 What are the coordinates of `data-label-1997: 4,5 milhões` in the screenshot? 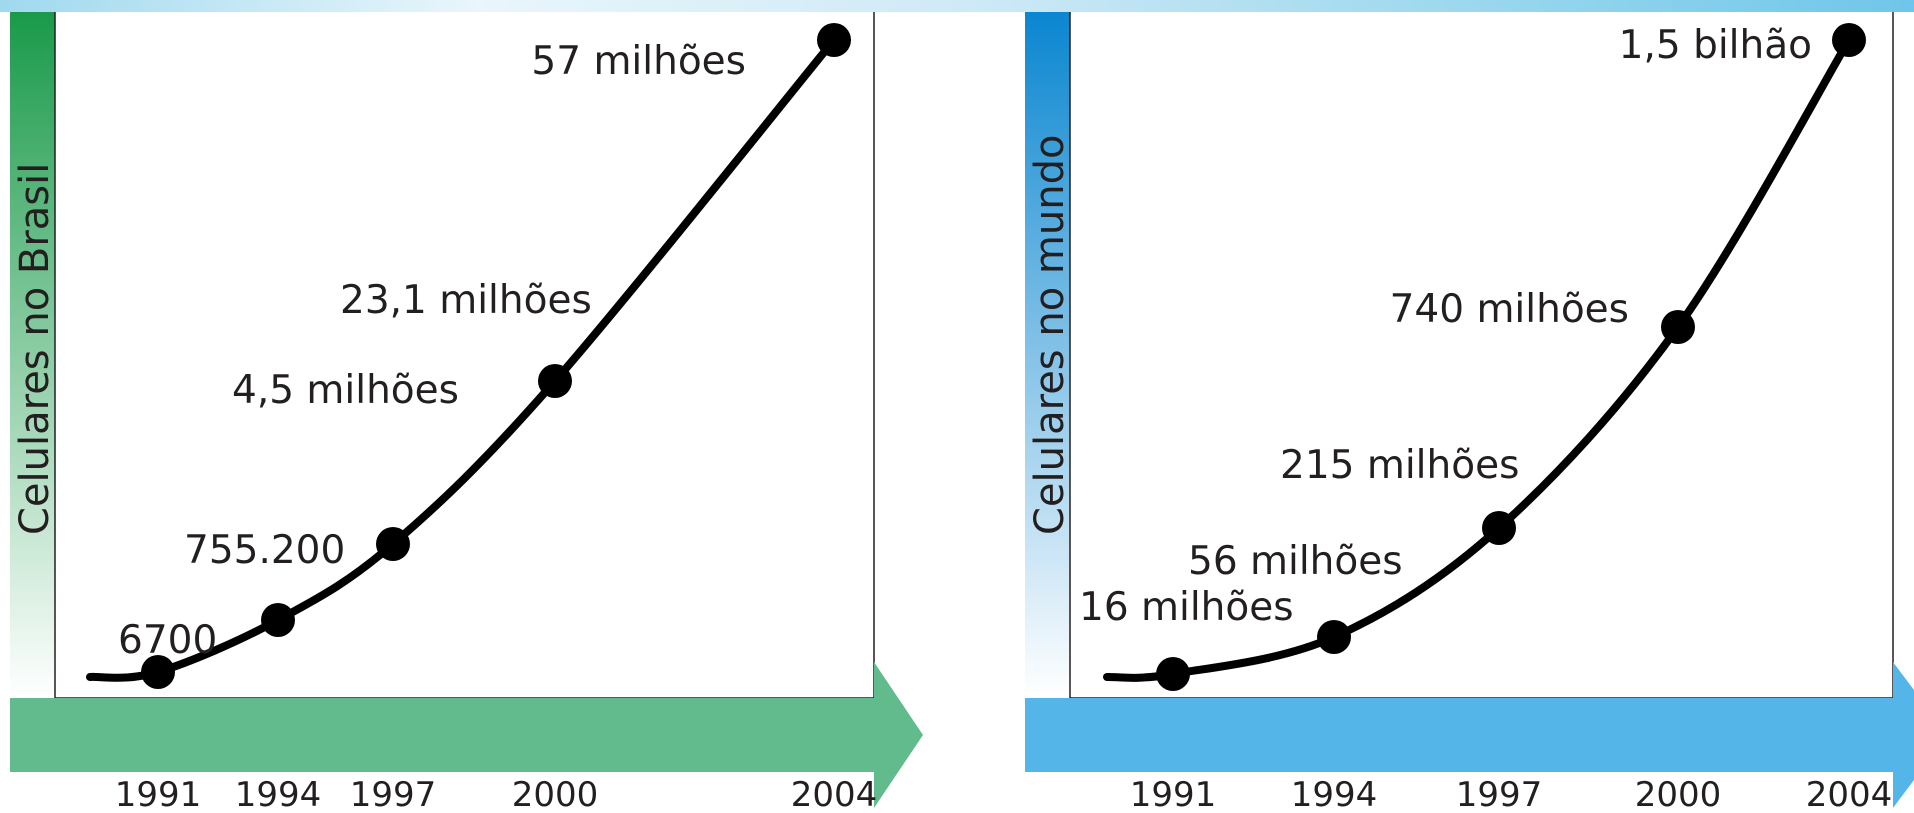 It's located at (345, 390).